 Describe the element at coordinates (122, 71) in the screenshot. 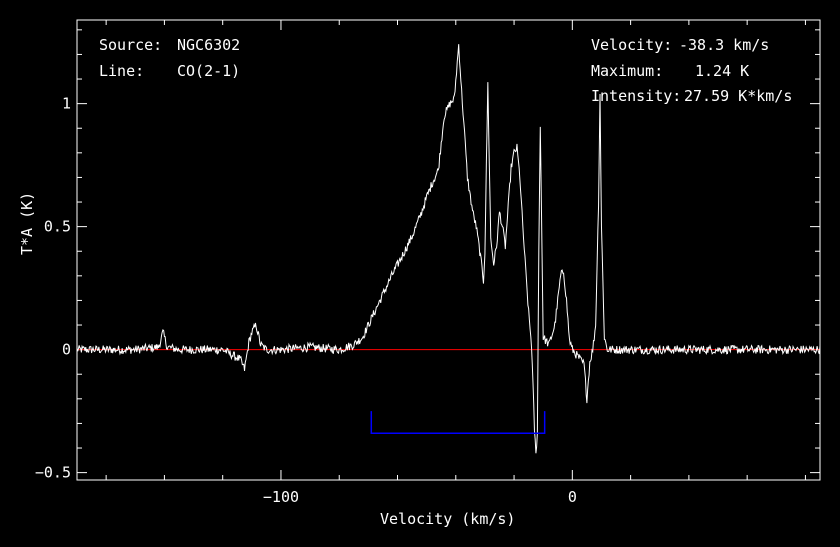

I see `line-label: Line:` at that location.